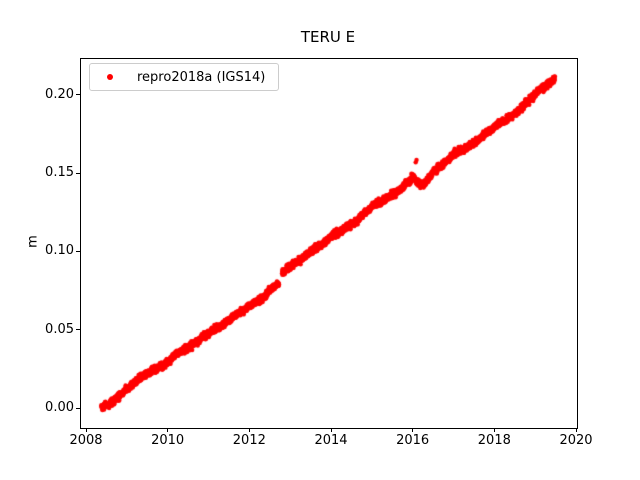  I want to click on x-tick-label: 2016, so click(413, 440).